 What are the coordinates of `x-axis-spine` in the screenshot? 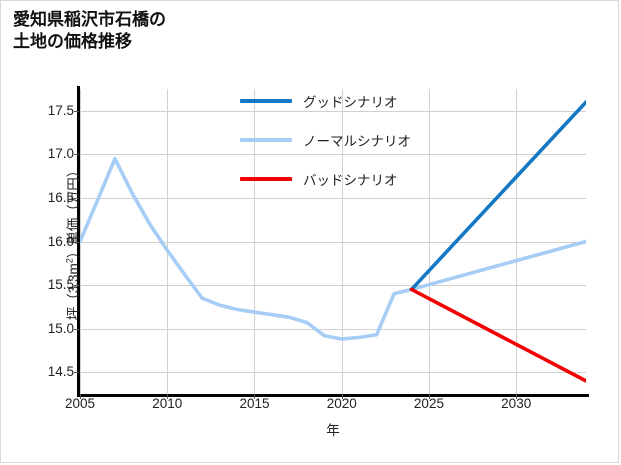 It's located at (333, 395).